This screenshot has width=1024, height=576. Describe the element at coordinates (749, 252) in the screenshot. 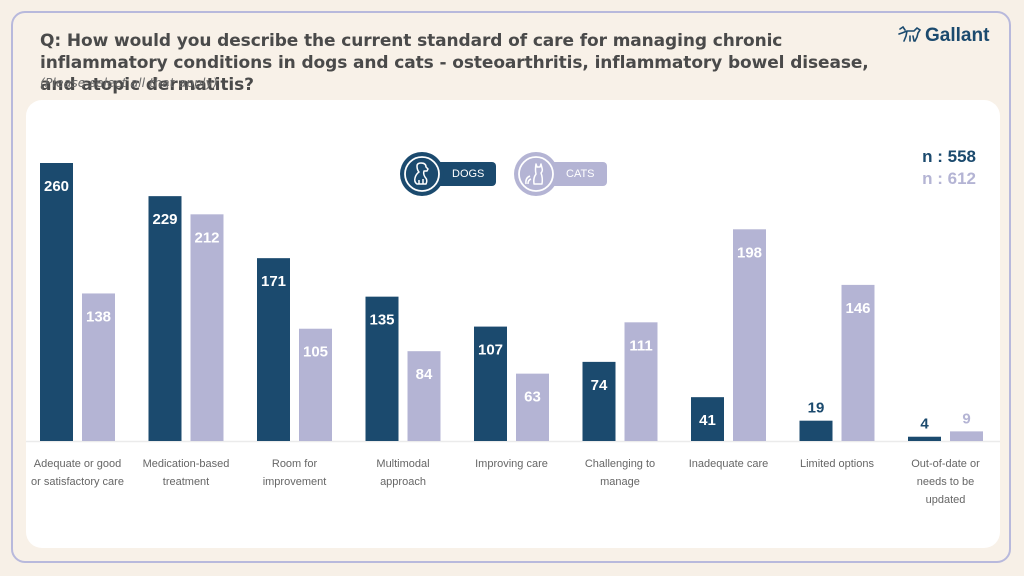

I see `data-label-cats-6: 198` at that location.